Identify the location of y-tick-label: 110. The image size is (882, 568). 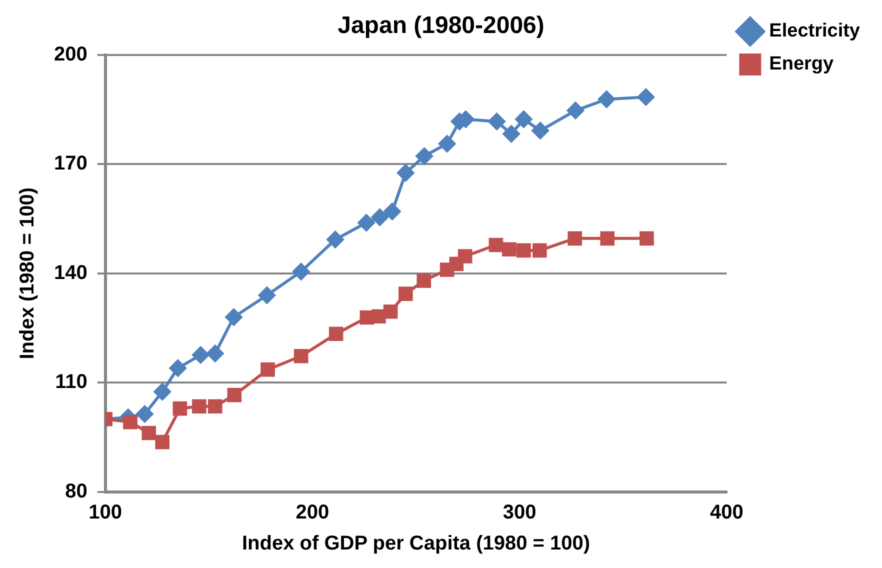
(71, 382).